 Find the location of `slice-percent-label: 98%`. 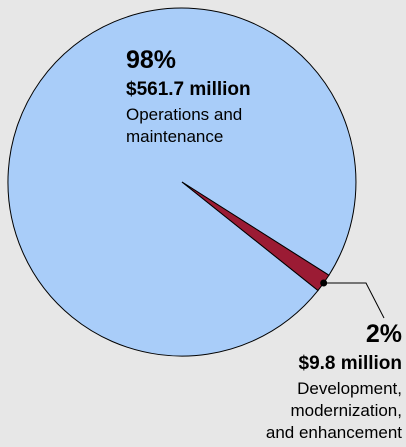

slice-percent-label: 98% is located at coordinates (151, 60).